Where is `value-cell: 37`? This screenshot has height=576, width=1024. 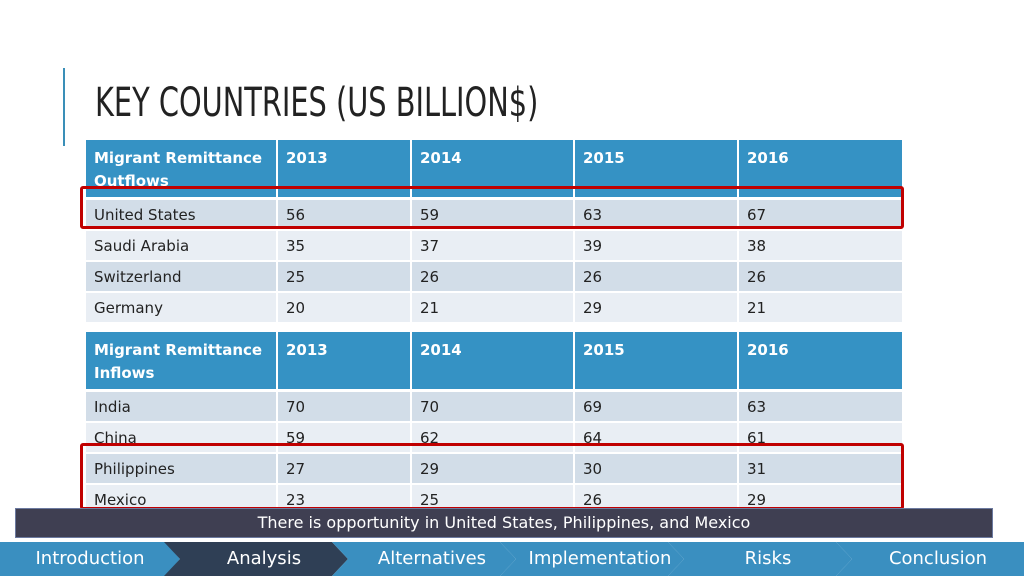 value-cell: 37 is located at coordinates (493, 246).